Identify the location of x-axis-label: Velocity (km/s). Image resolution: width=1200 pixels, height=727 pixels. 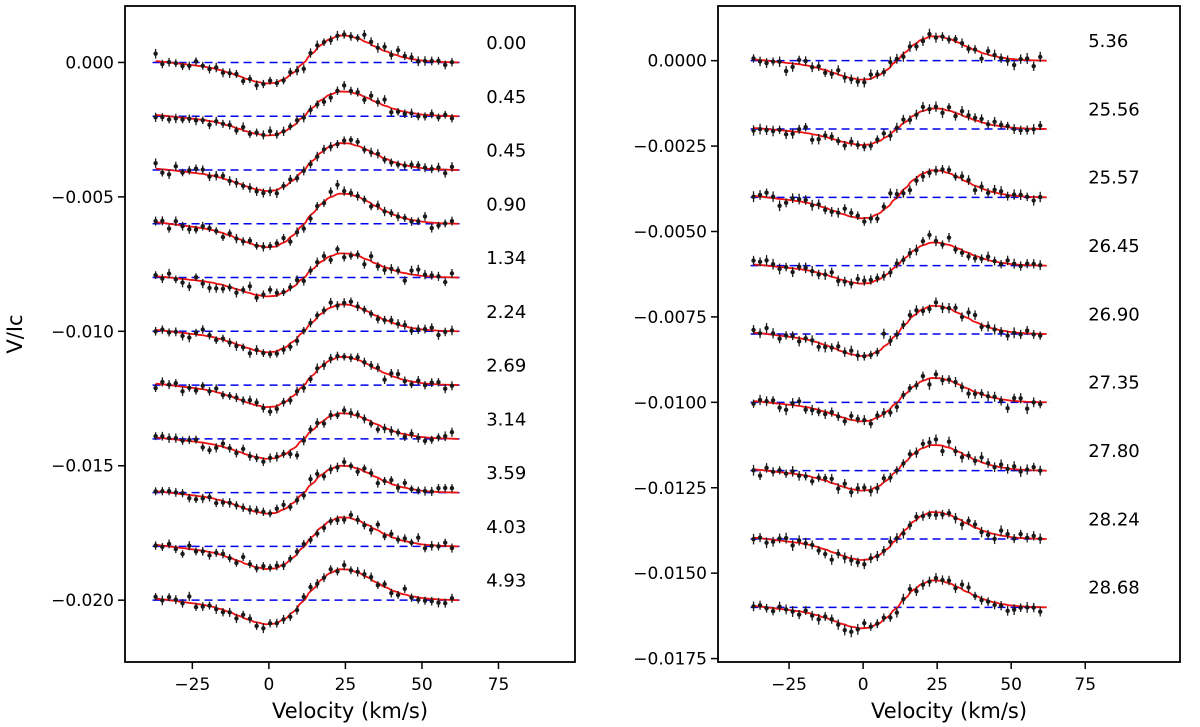
(949, 711).